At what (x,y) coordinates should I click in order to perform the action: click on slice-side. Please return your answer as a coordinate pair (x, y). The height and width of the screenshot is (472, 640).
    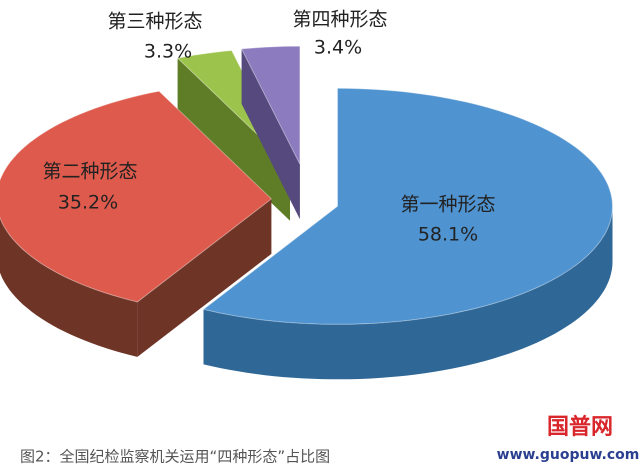
    Looking at the image, I should click on (69, 287).